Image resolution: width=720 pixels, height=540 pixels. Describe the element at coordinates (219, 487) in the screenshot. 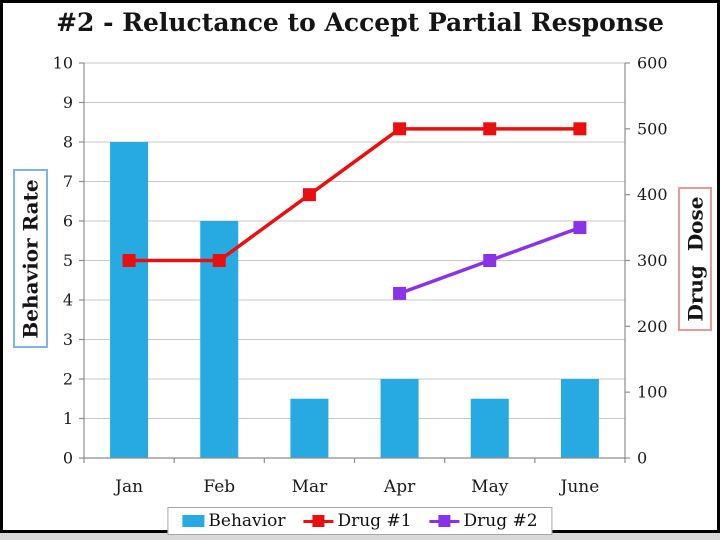

I see `x-axis-category-label: Feb` at that location.